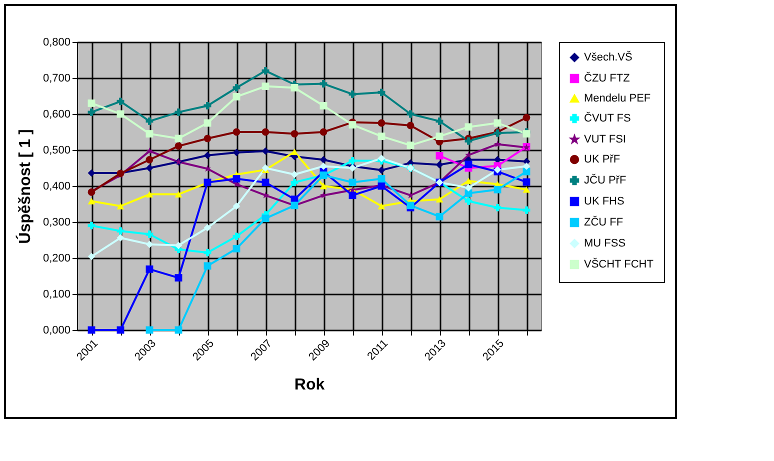  I want to click on legend-label: JČU PřF, so click(605, 180).